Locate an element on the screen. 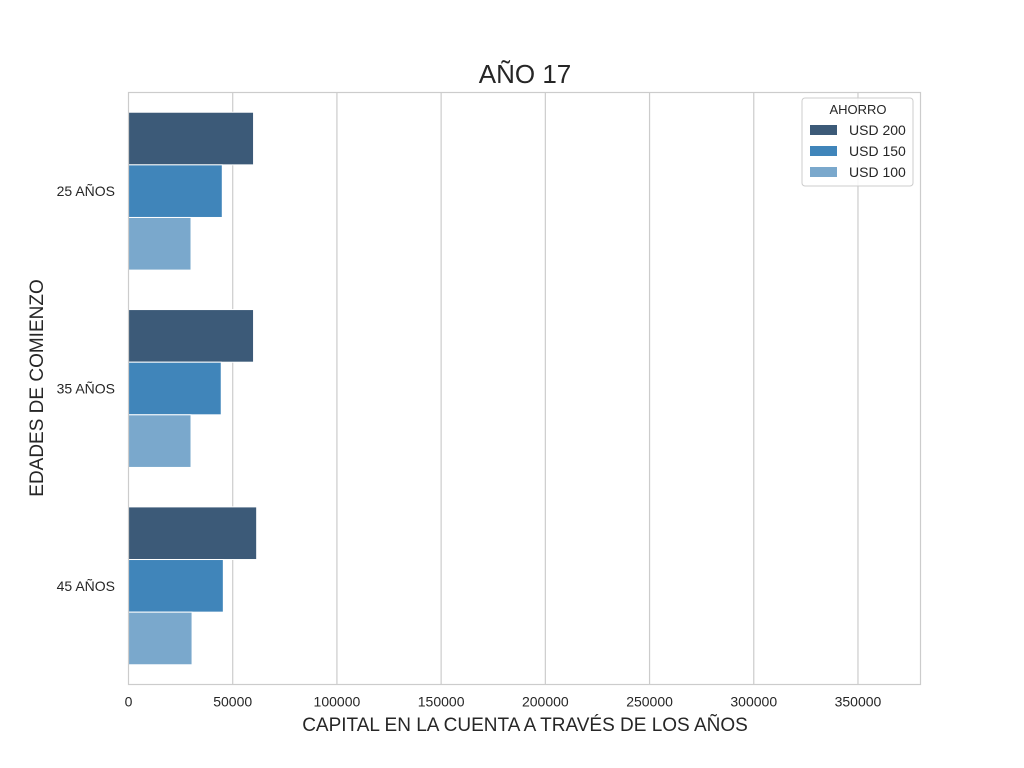 The height and width of the screenshot is (768, 1024). x-tick-label: 100000 is located at coordinates (337, 702).